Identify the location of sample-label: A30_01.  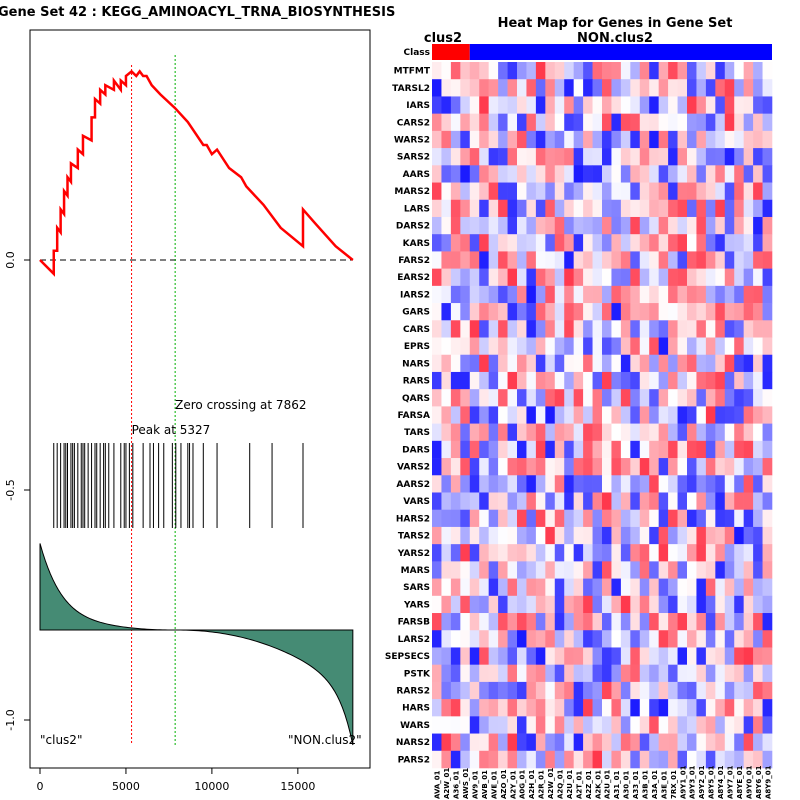
(627, 784).